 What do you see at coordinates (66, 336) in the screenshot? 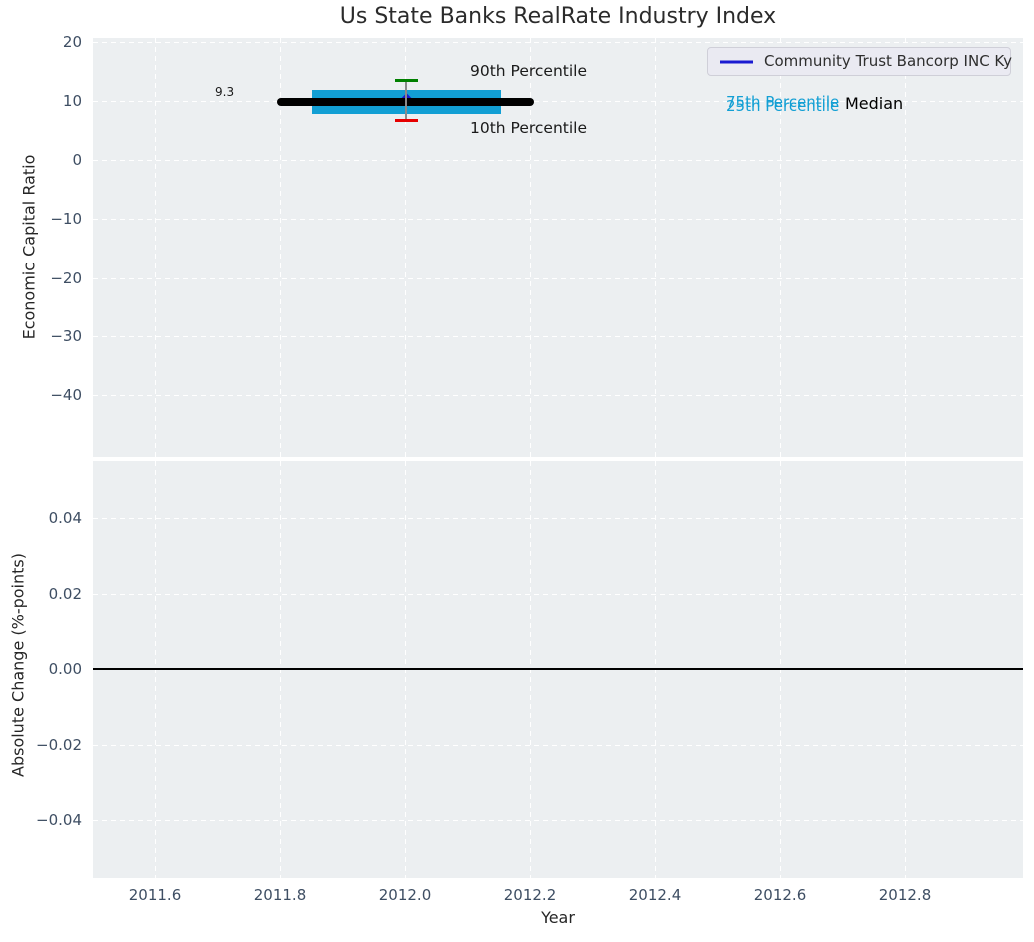
I see `top-y-tick-label: −30` at bounding box center [66, 336].